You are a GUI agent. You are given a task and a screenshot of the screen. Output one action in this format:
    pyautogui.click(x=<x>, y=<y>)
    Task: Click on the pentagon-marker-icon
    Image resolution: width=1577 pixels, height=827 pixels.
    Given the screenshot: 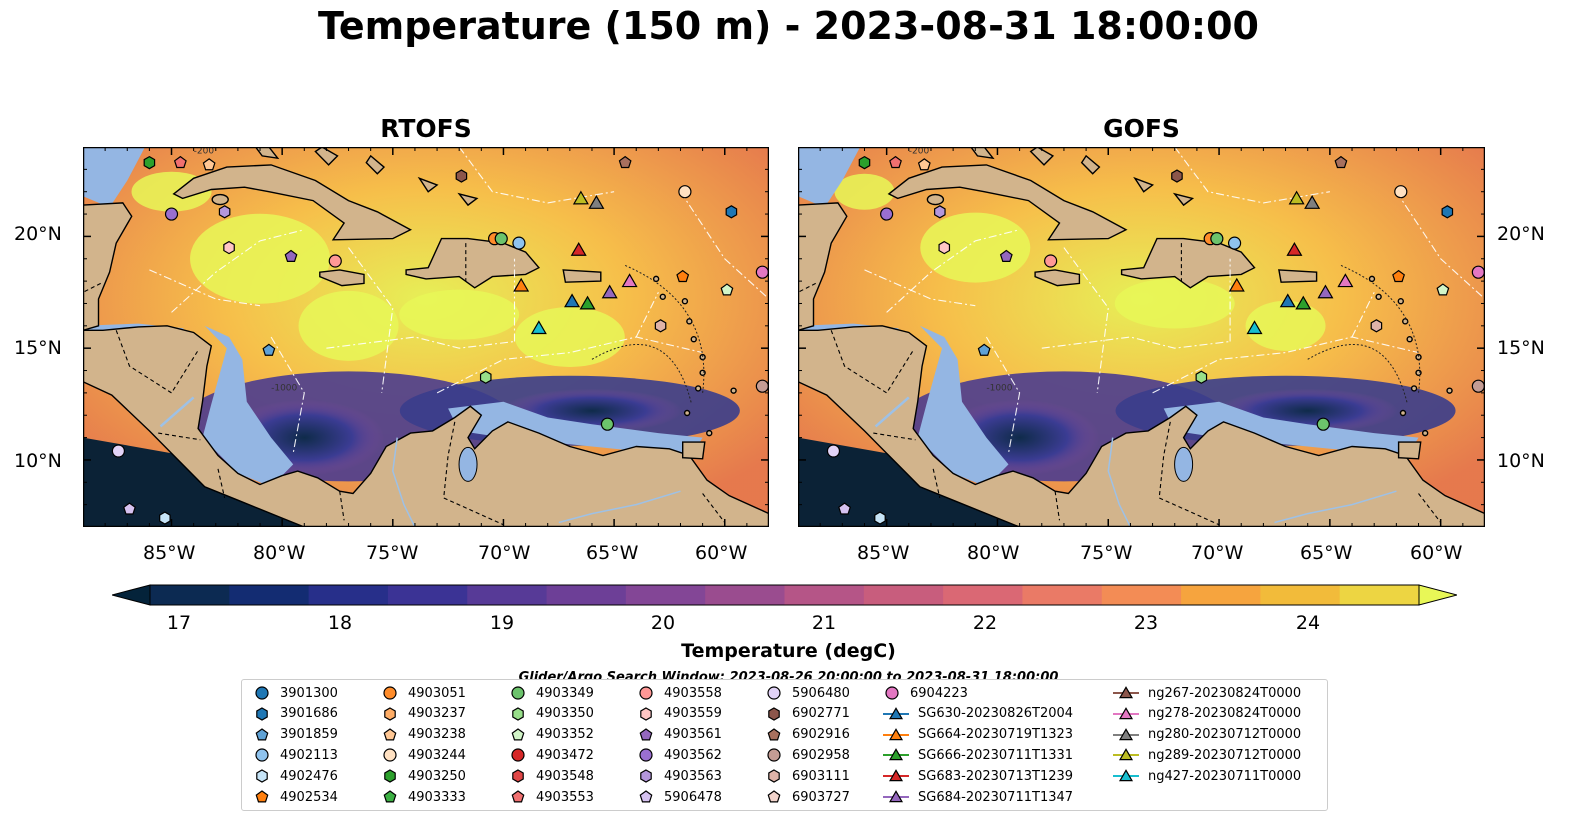 What is the action you would take?
    pyautogui.click(x=390, y=796)
    